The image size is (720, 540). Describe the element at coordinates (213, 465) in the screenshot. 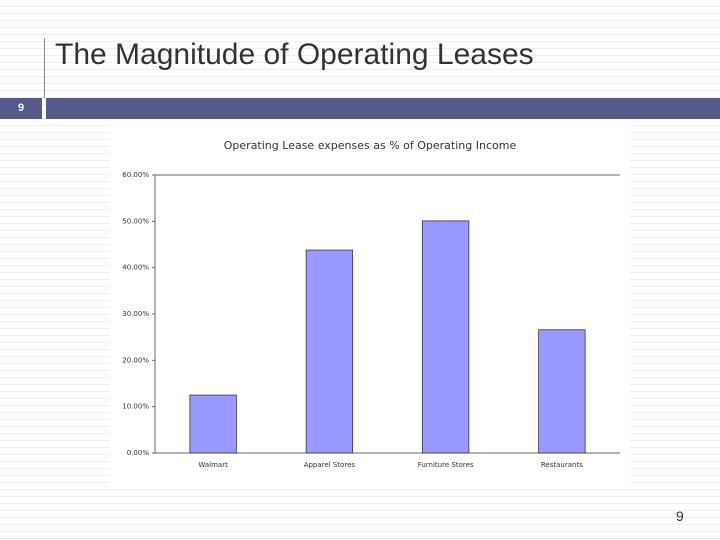

I see `x-tick-label: Walmart` at that location.